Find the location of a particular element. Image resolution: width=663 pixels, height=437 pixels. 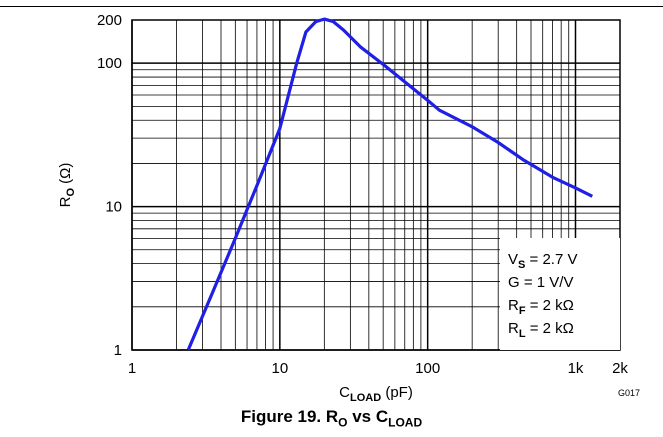

x-axis-label: CLOAD (pF) is located at coordinates (376, 394).